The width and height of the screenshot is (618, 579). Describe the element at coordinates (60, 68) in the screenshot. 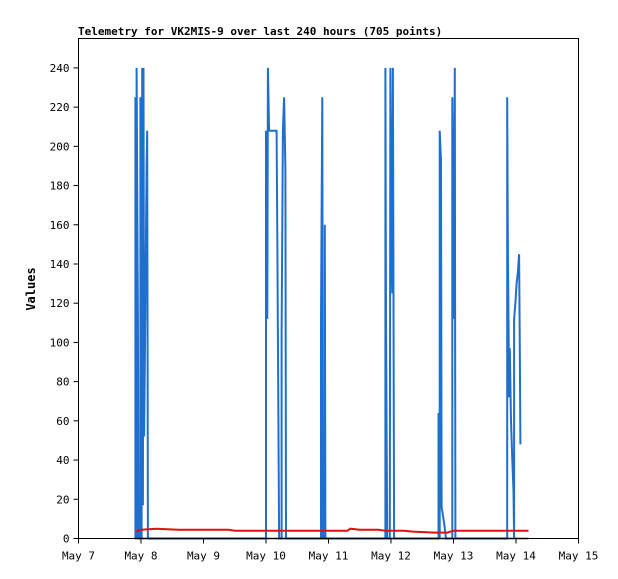

I see `y-tick-label: 240` at that location.